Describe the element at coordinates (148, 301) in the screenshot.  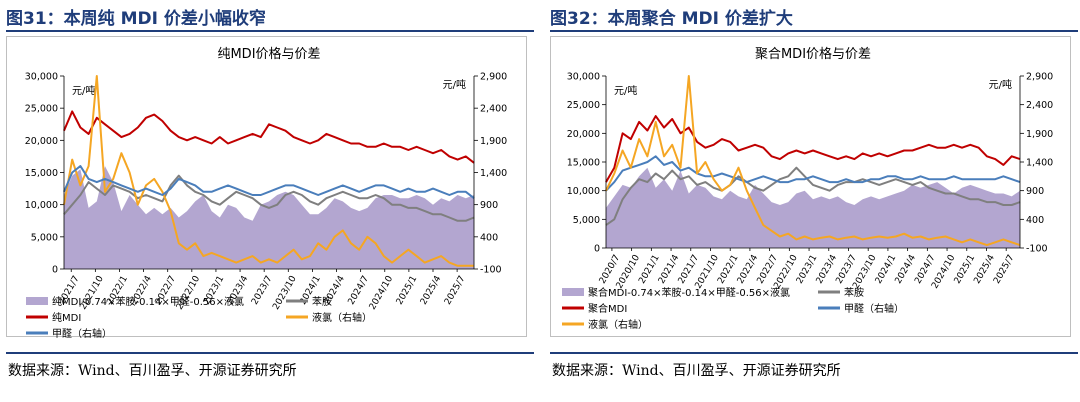
I see `legend-label: 纯MDI-0.74×苯胺-0.14×甲醛-0.56×液氯` at that location.